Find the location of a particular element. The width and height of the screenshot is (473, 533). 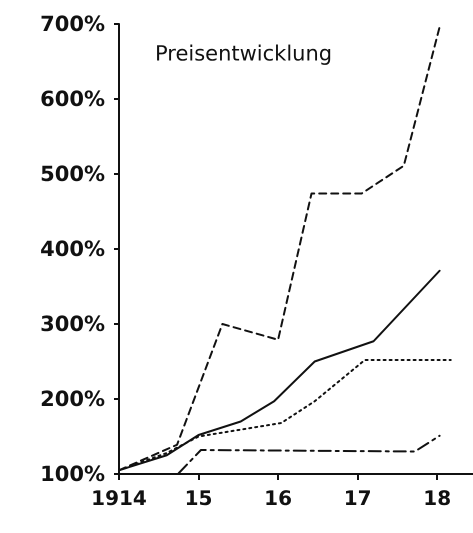

x-tick-label: 15 is located at coordinates (198, 498).